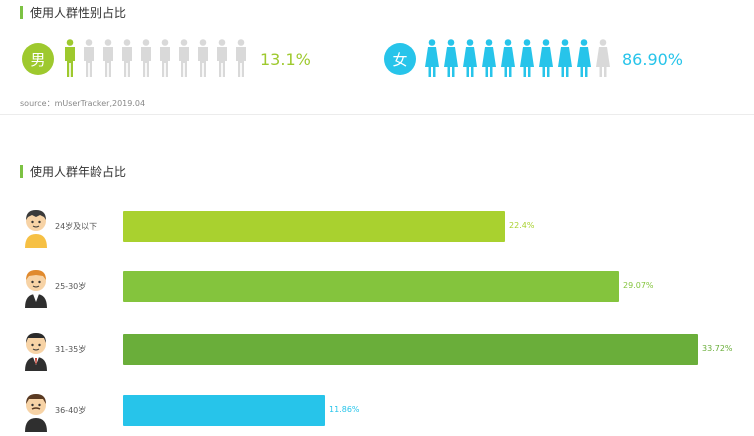 The image size is (754, 436). Describe the element at coordinates (377, 114) in the screenshot. I see `section-divider` at that location.